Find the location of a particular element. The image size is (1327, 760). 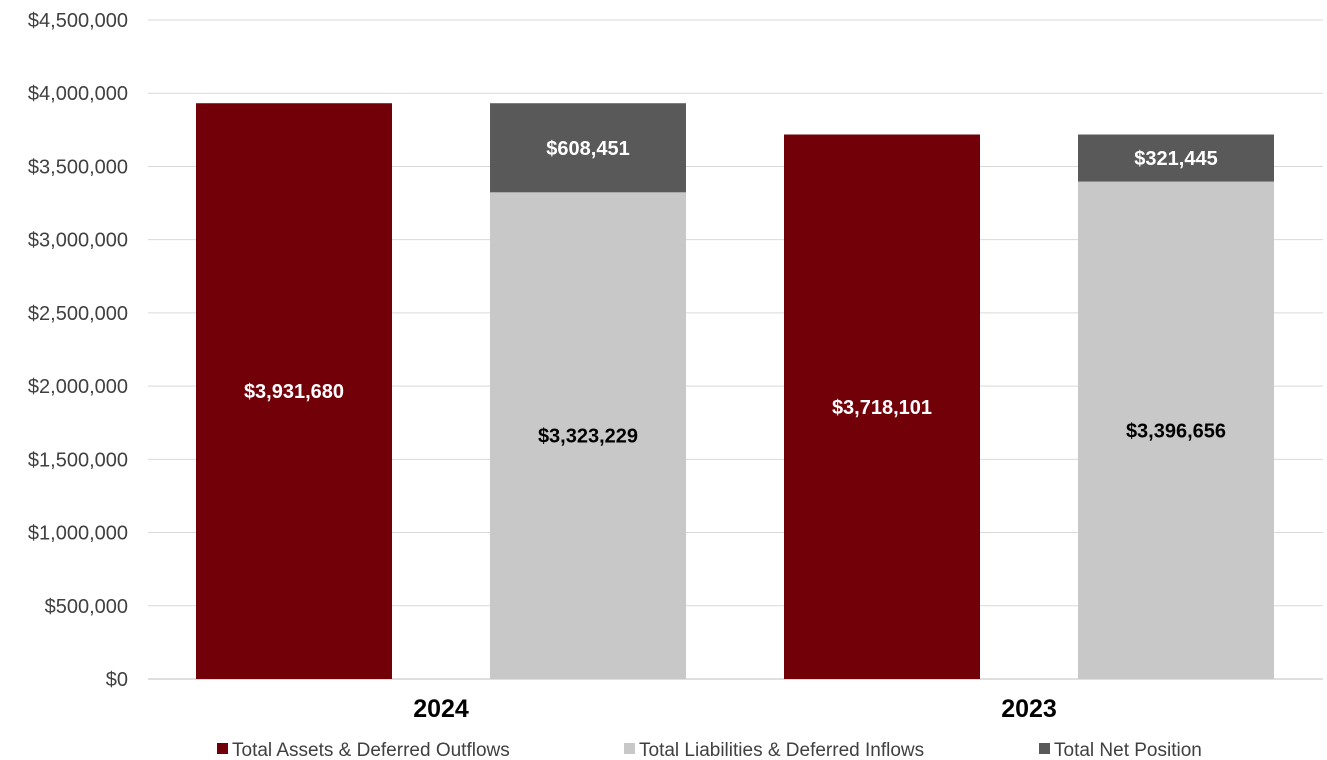

category-label: 2024 is located at coordinates (441, 709).